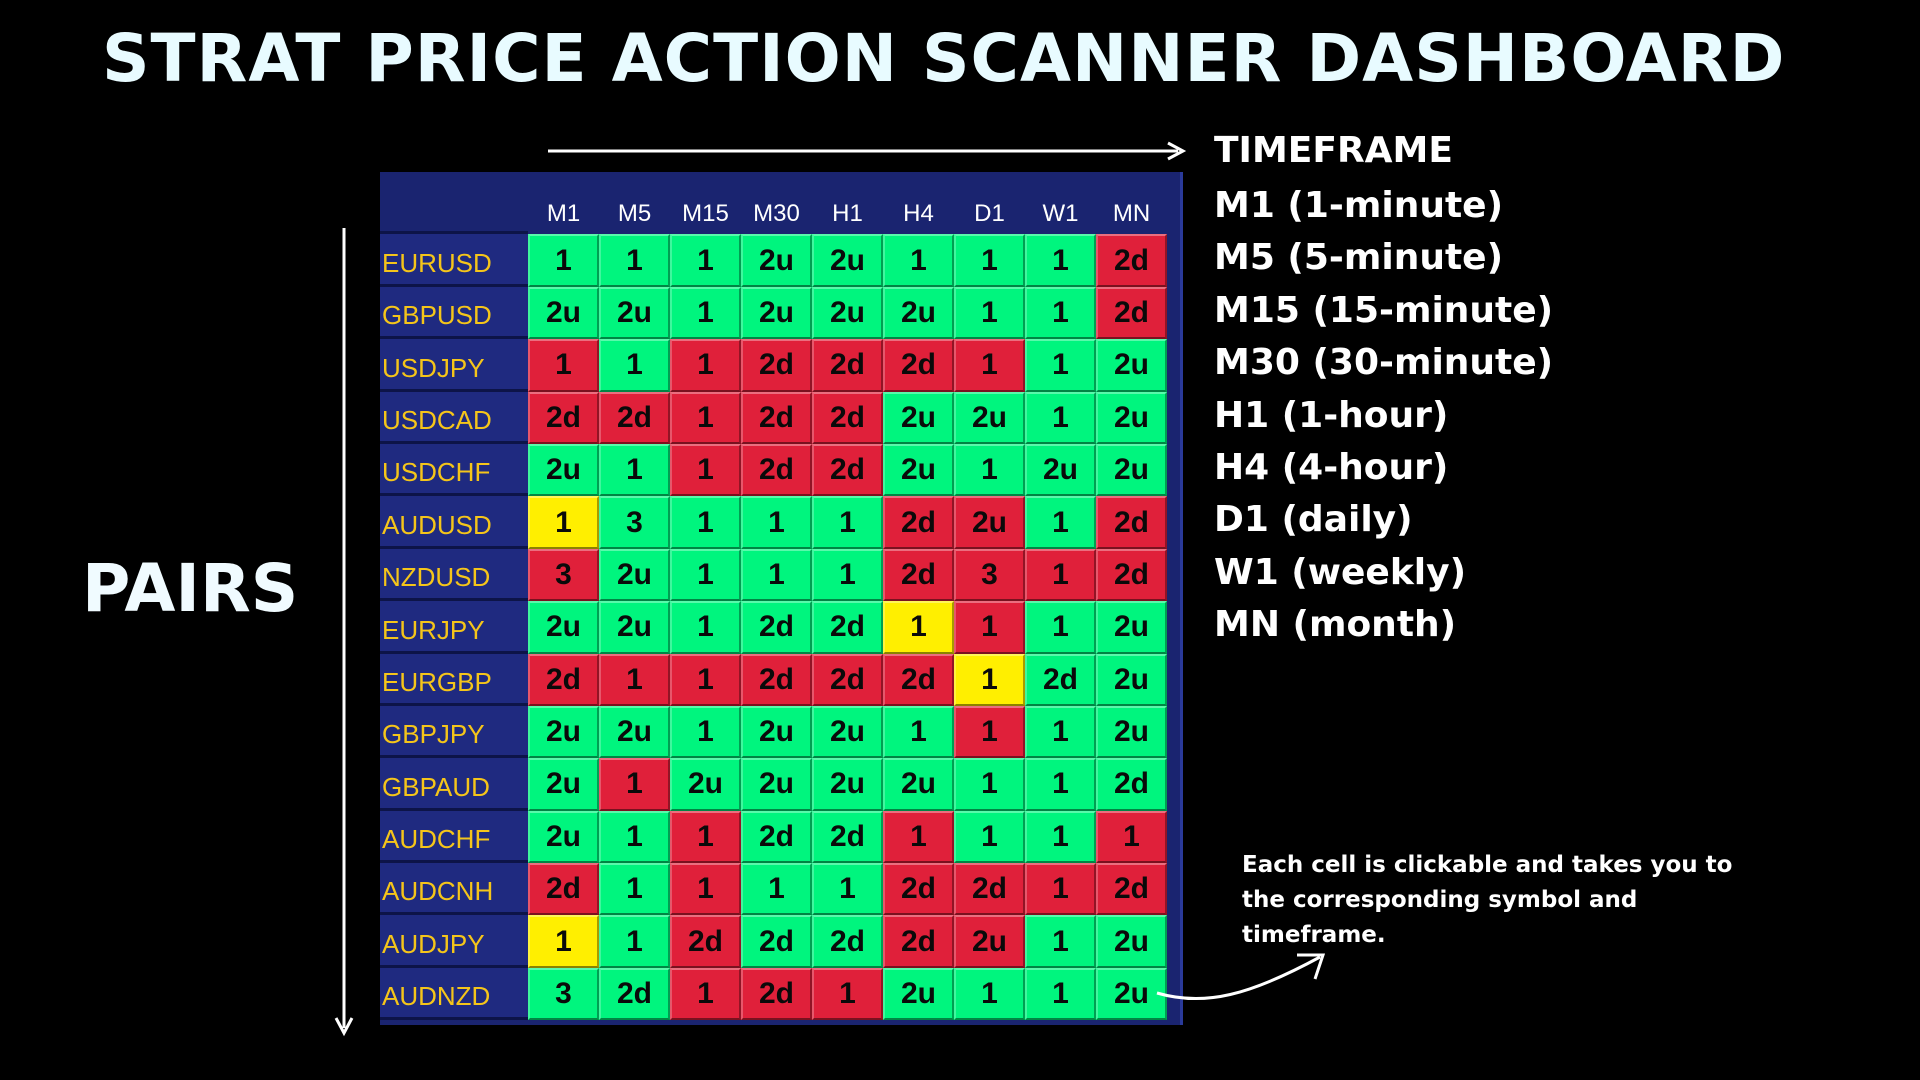 This screenshot has height=1080, width=1920. I want to click on scanner-cell-nzdusd-w1: 1, so click(1060, 575).